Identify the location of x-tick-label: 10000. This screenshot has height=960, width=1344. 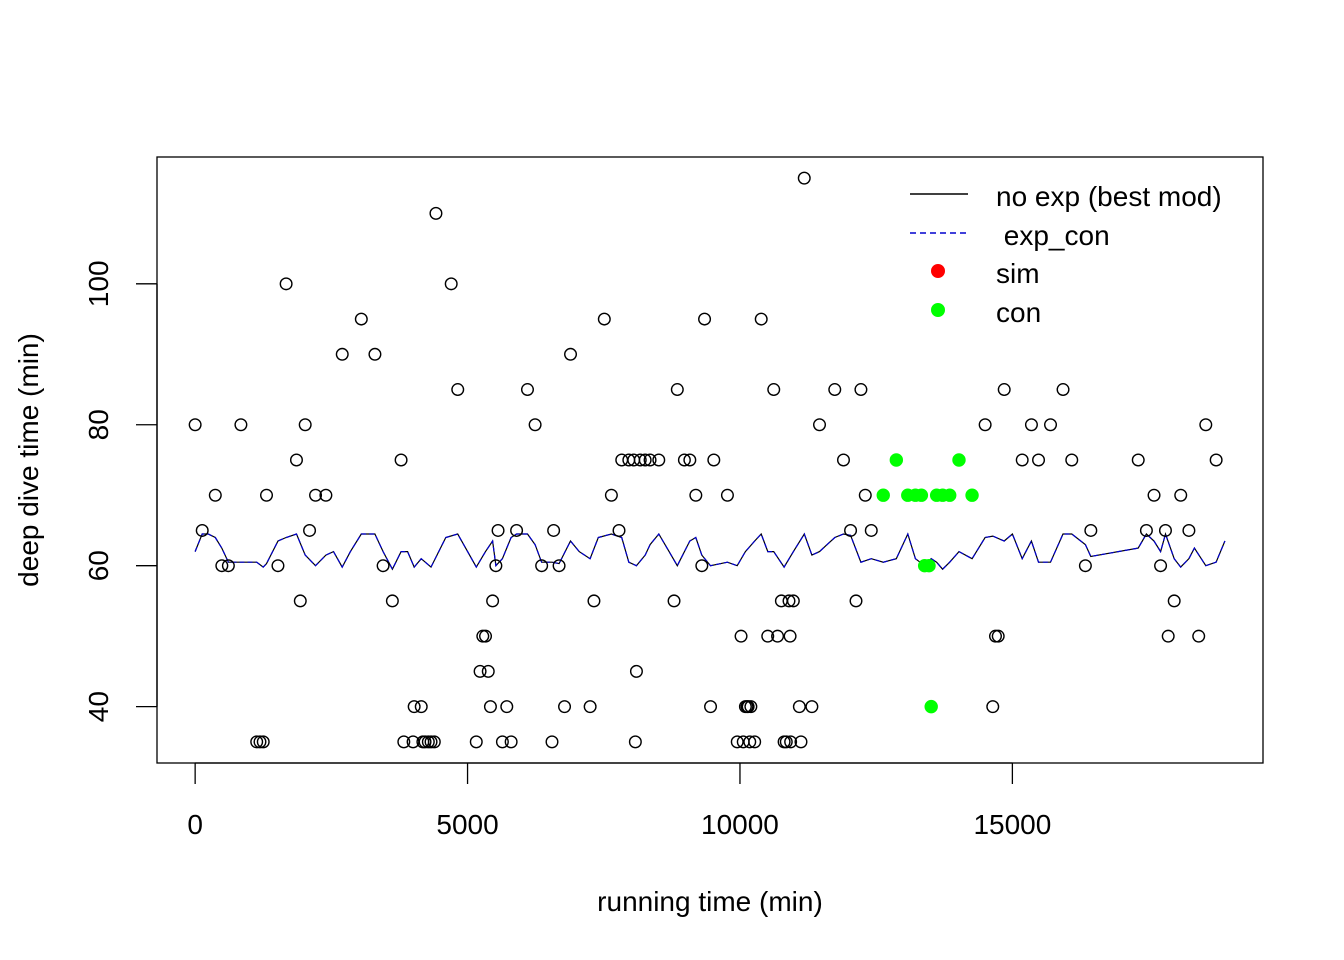
(740, 824).